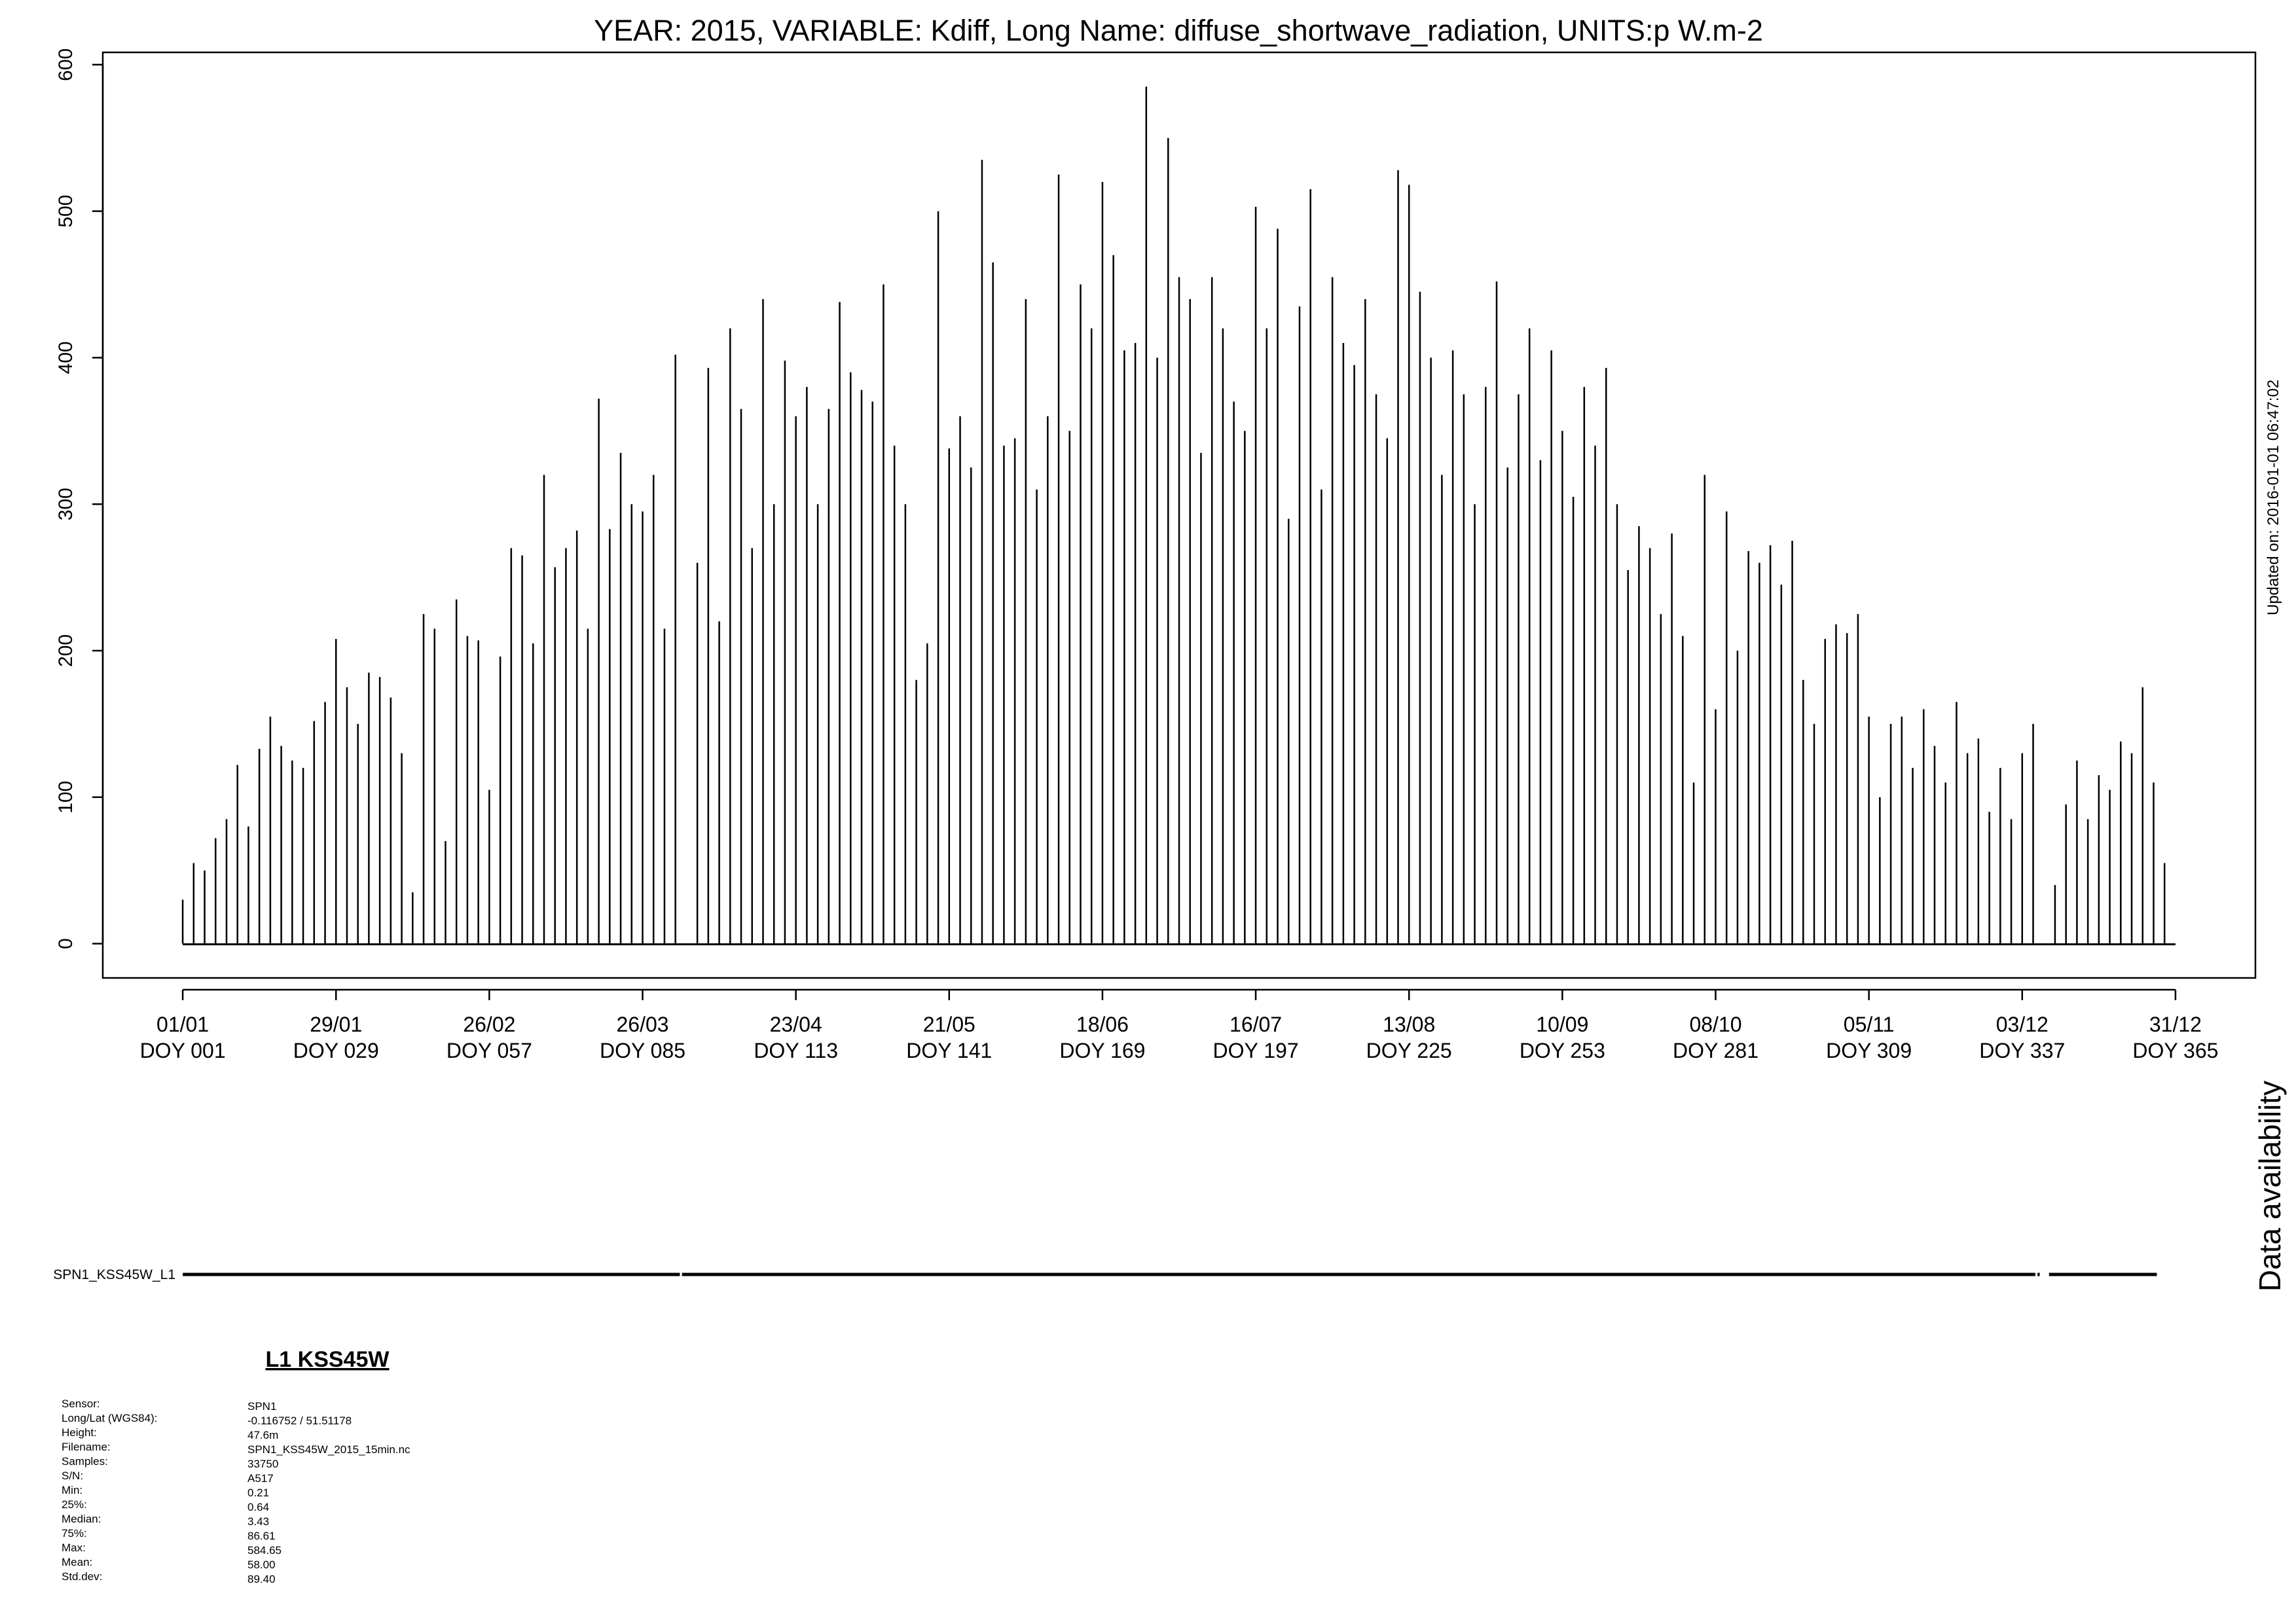 The image size is (2296, 1624). Describe the element at coordinates (1256, 1050) in the screenshot. I see `x-tick-sublabel: DOY 197` at that location.